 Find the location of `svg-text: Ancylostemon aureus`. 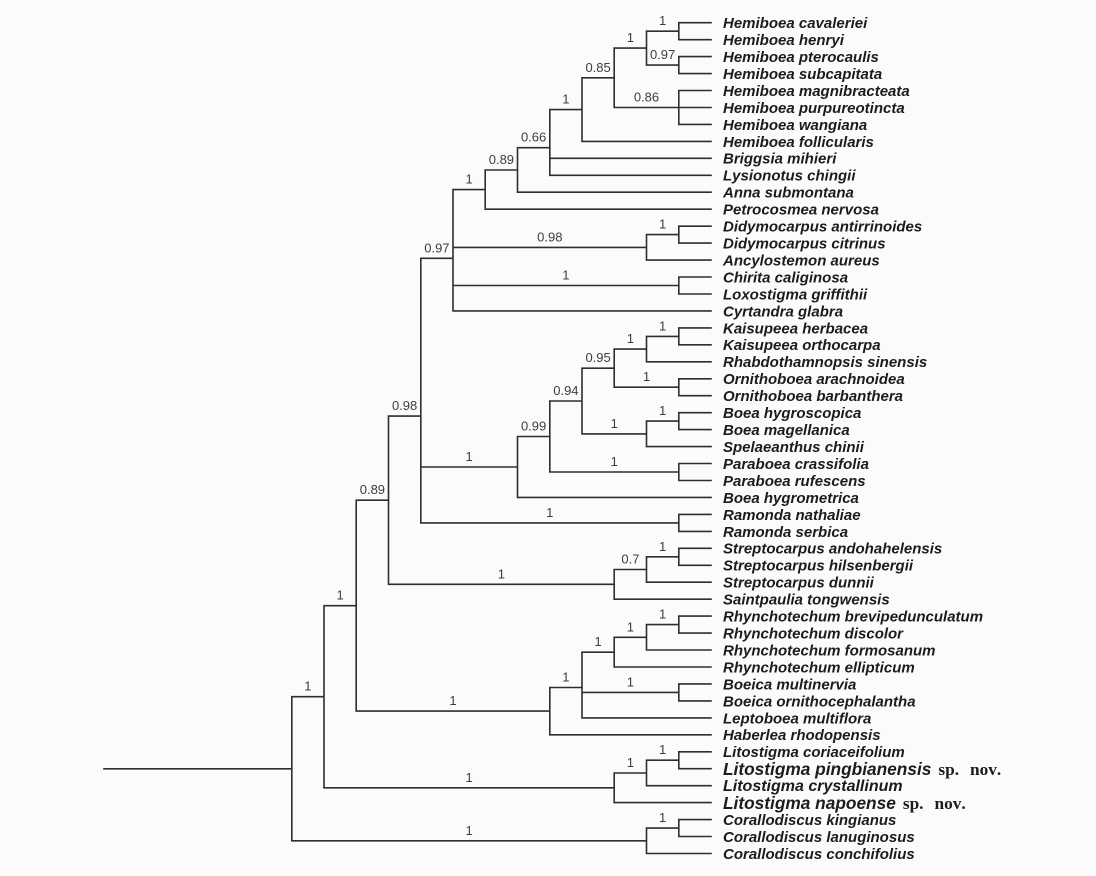

svg-text: Ancylostemon aureus is located at coordinates (801, 261).